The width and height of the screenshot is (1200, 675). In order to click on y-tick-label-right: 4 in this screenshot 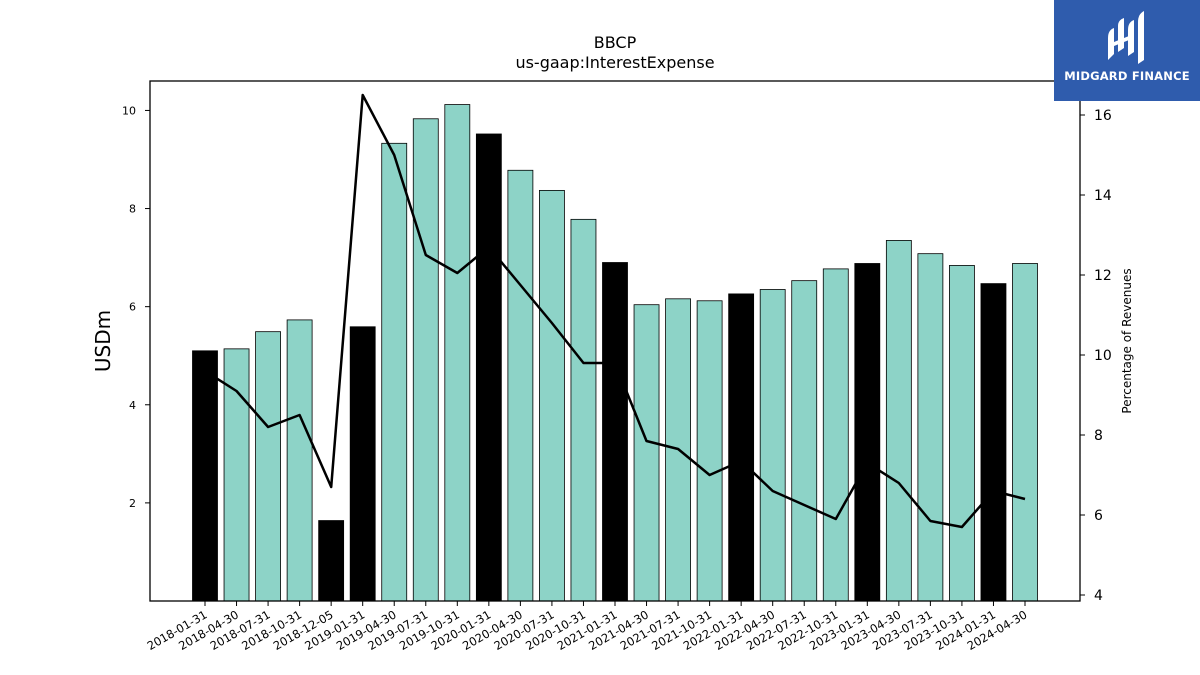, I will do `click(1098, 596)`.